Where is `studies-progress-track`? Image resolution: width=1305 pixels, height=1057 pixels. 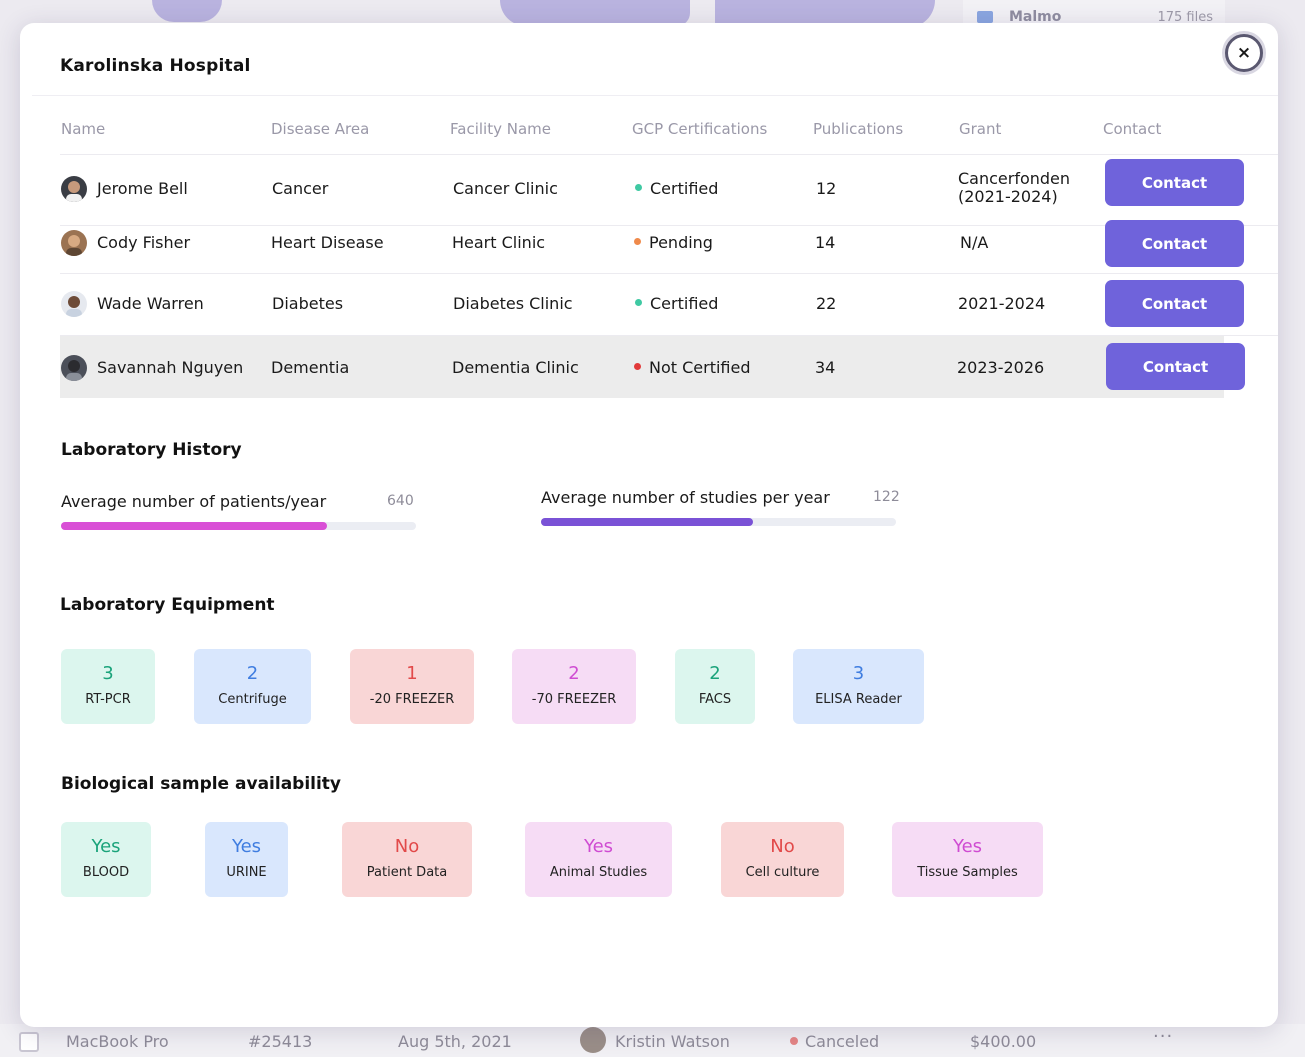 studies-progress-track is located at coordinates (718, 522).